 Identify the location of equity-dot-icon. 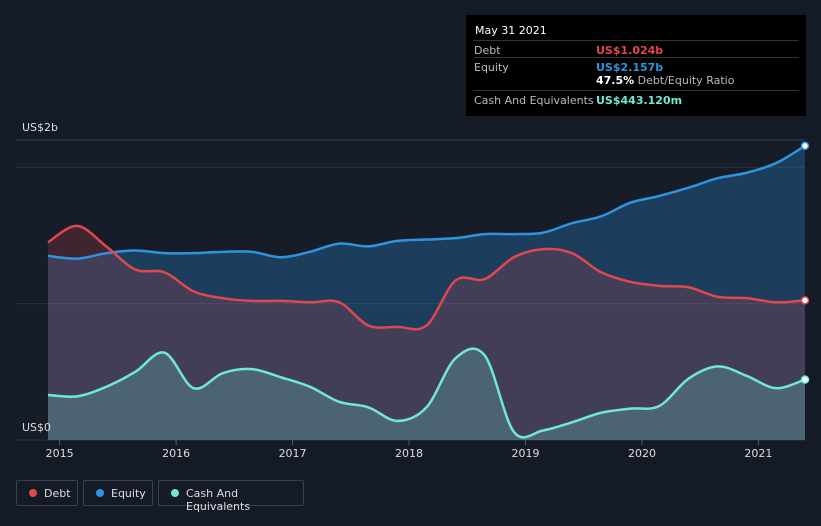
(100, 493).